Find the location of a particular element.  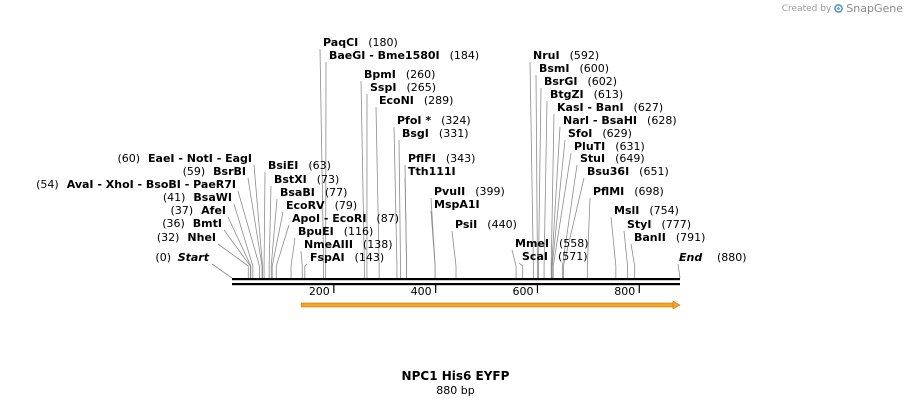

site-pluti: PluTI (631) is located at coordinates (609, 146).